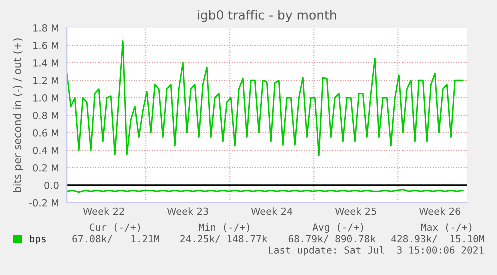 The height and width of the screenshot is (275, 497). Describe the element at coordinates (38, 240) in the screenshot. I see `legend-label: bps` at that location.